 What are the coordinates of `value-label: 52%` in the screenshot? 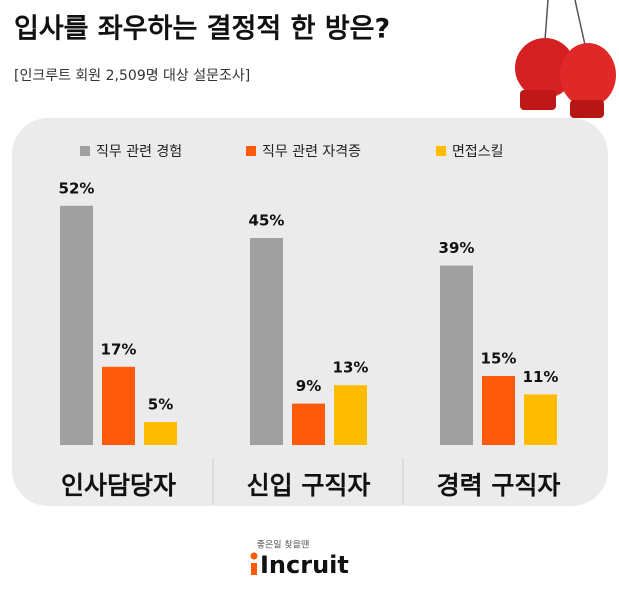 It's located at (77, 188).